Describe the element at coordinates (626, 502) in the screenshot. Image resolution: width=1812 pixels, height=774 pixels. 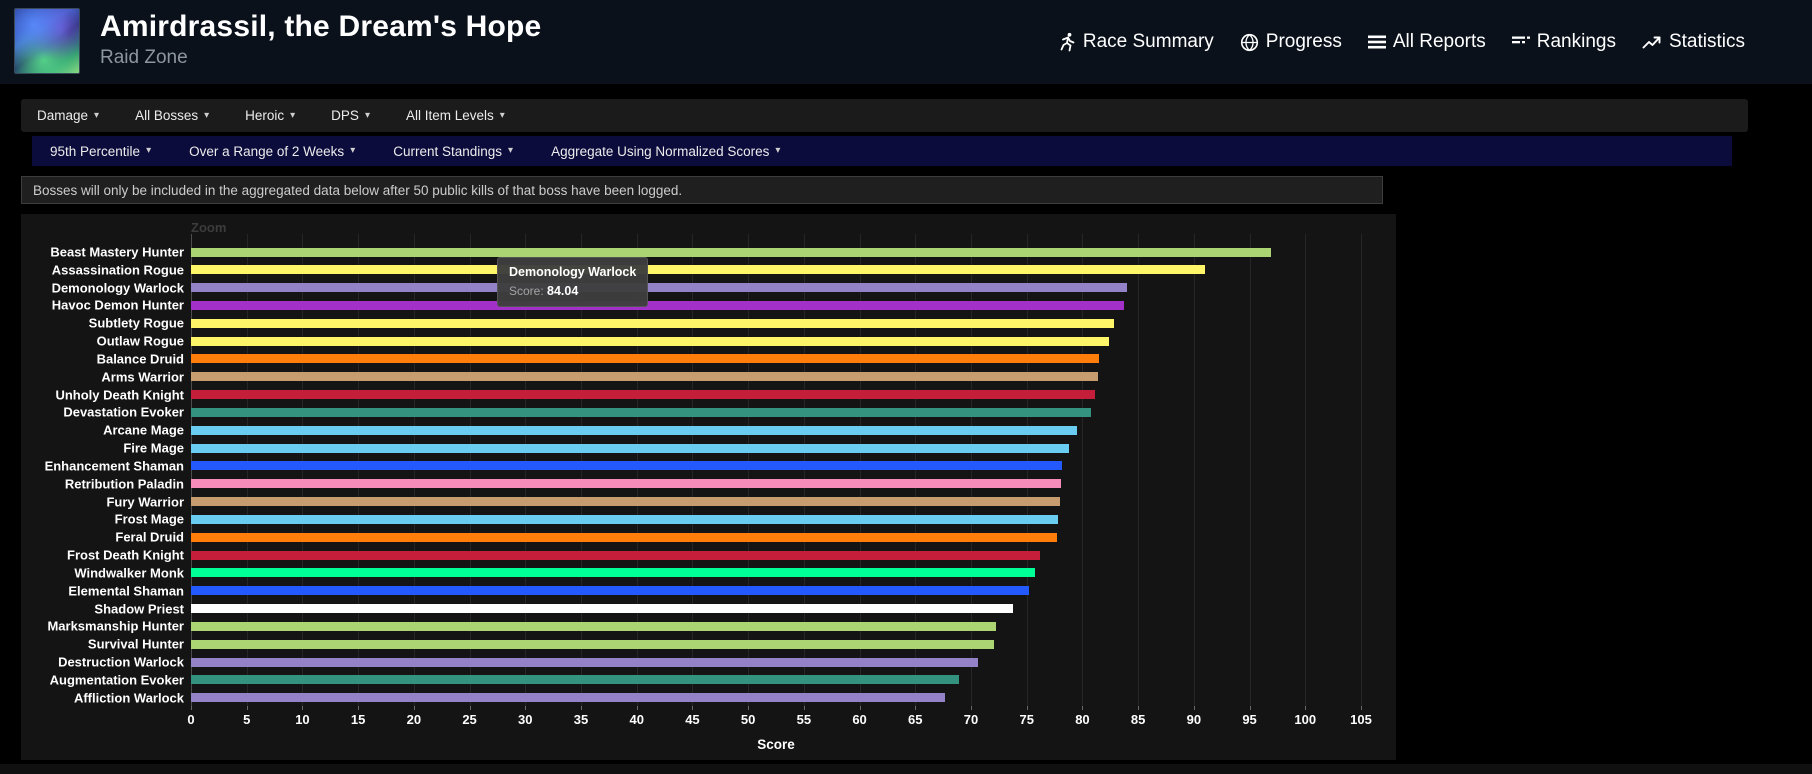
I see `bar-fury-warrior` at that location.